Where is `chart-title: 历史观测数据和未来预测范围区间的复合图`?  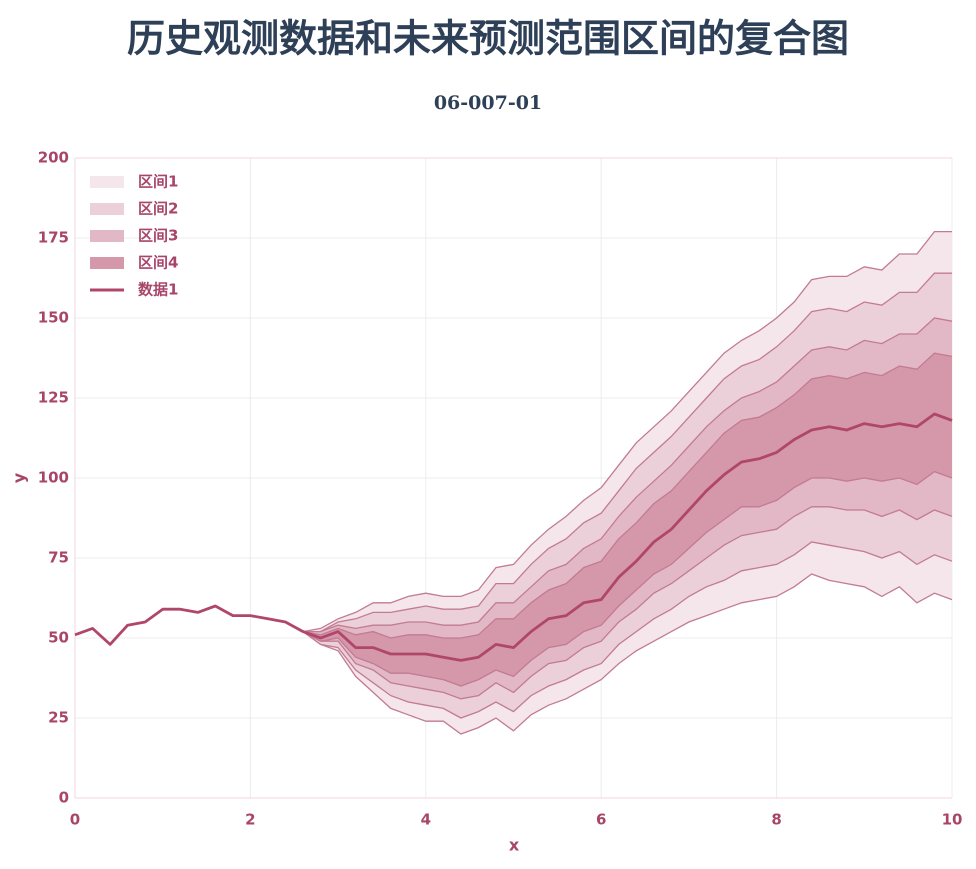 chart-title: 历史观测数据和未来预测范围区间的复合图 is located at coordinates (488, 38).